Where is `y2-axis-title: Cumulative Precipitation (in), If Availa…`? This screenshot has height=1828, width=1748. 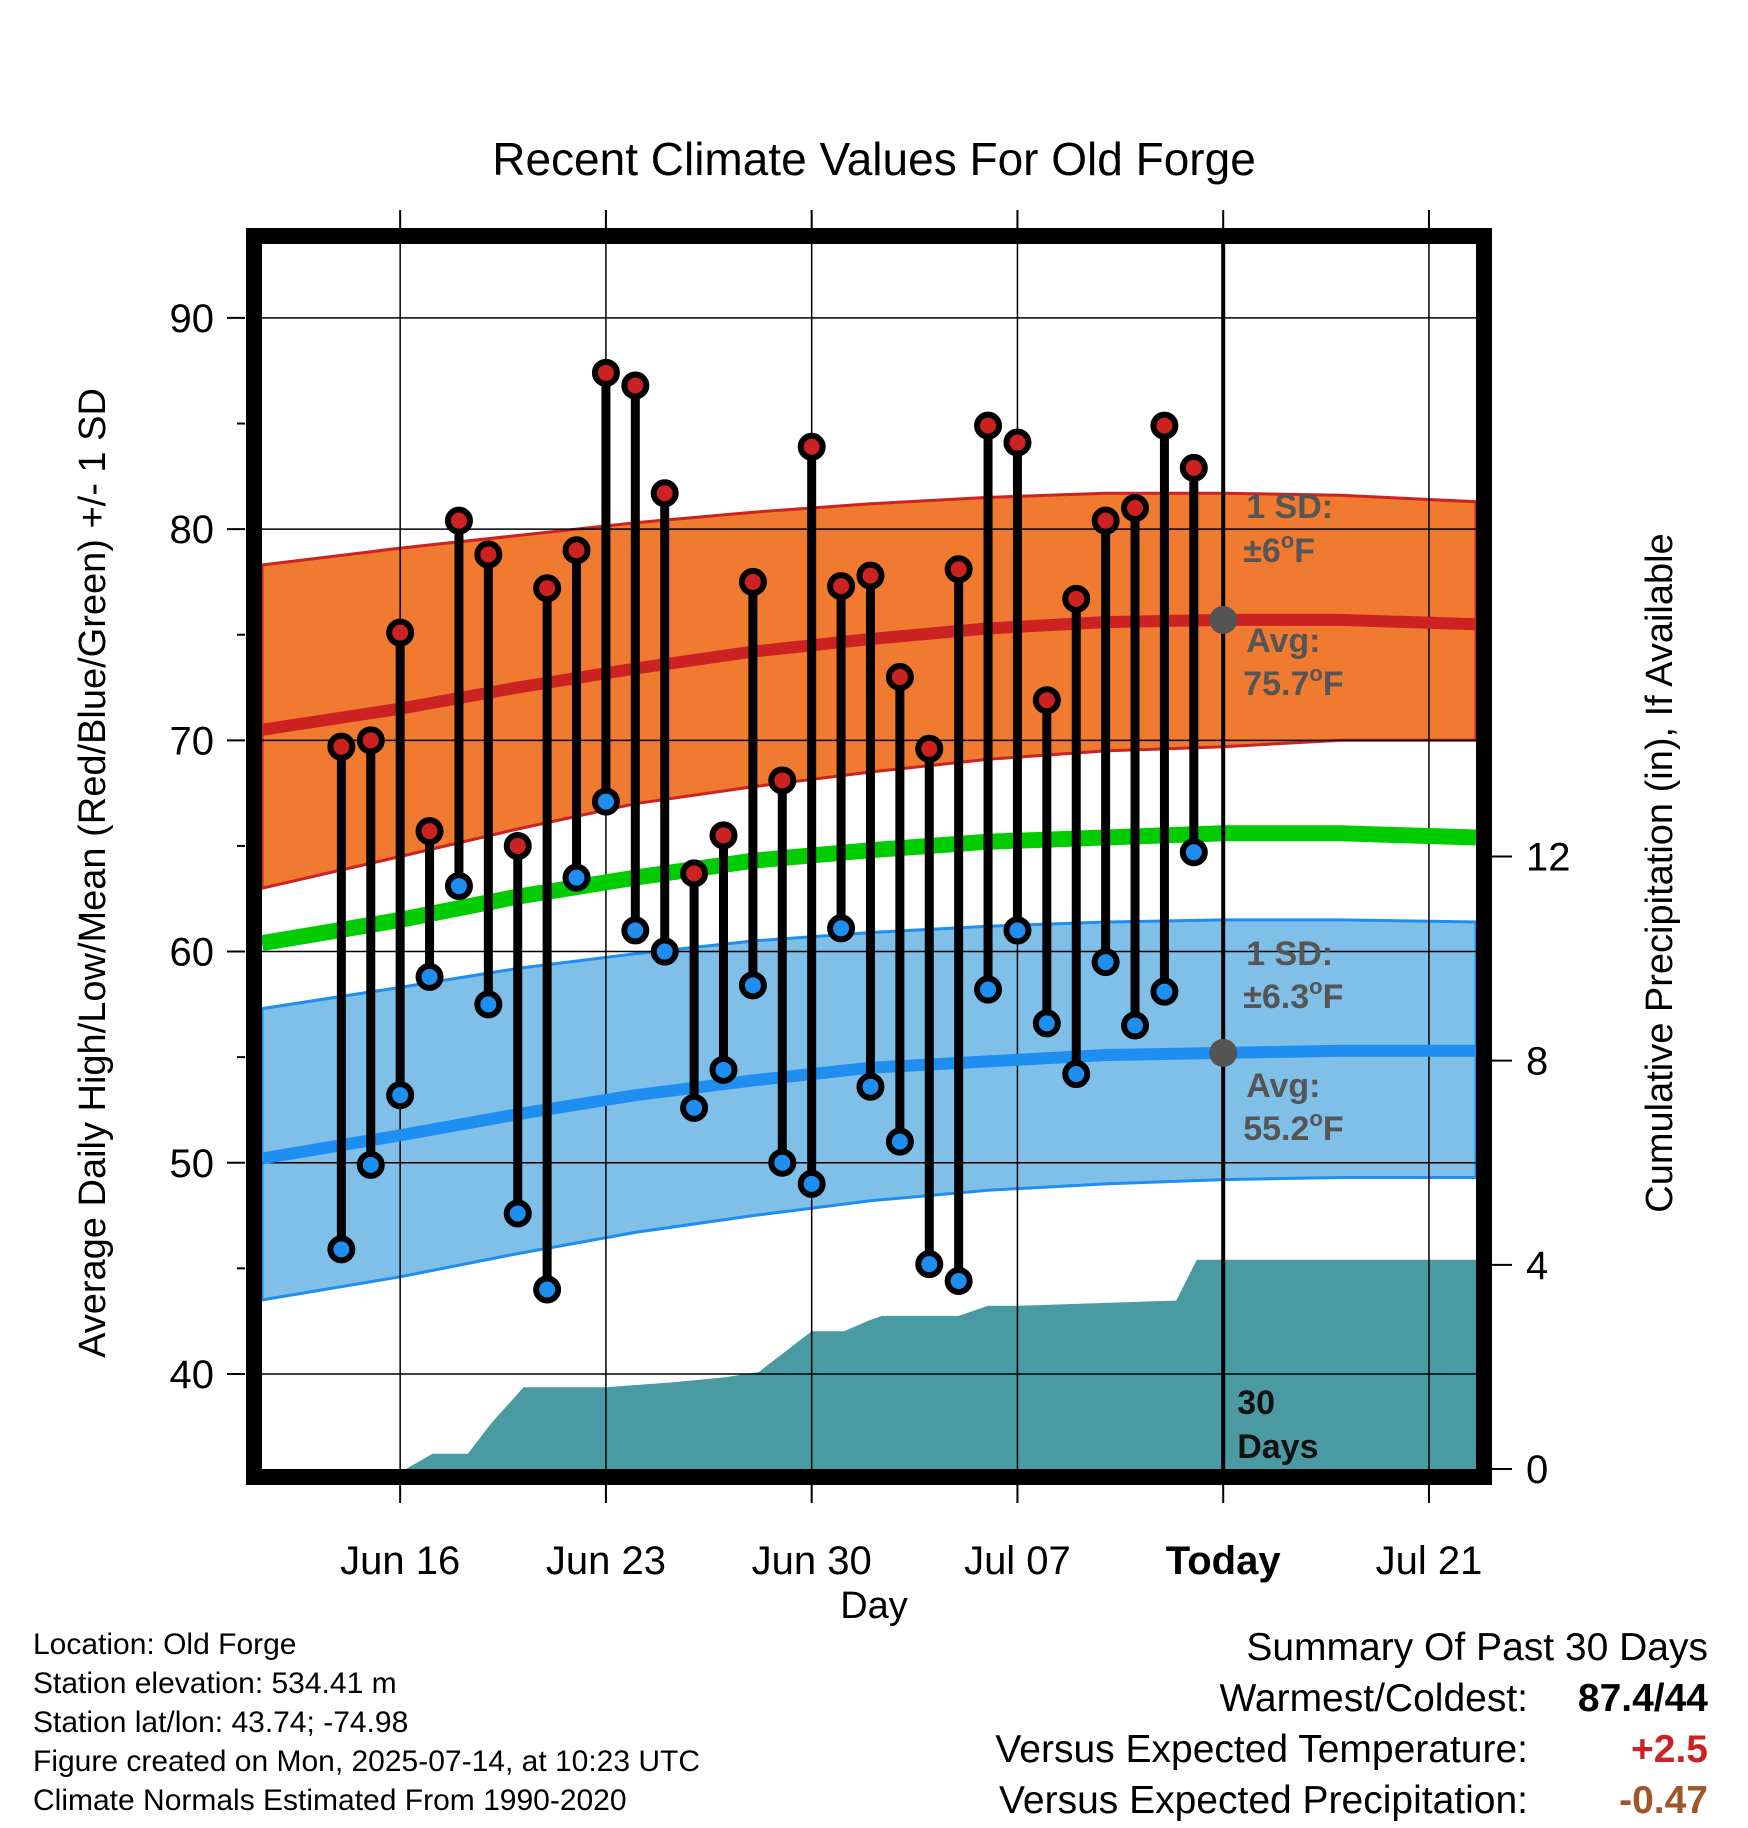 y2-axis-title: Cumulative Precipitation (in), If Availa… is located at coordinates (1660, 872).